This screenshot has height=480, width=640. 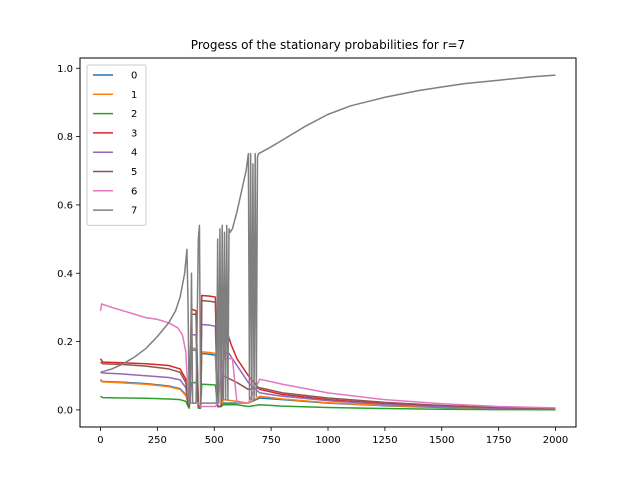 I want to click on x-tick-label: 2000, so click(x=555, y=440).